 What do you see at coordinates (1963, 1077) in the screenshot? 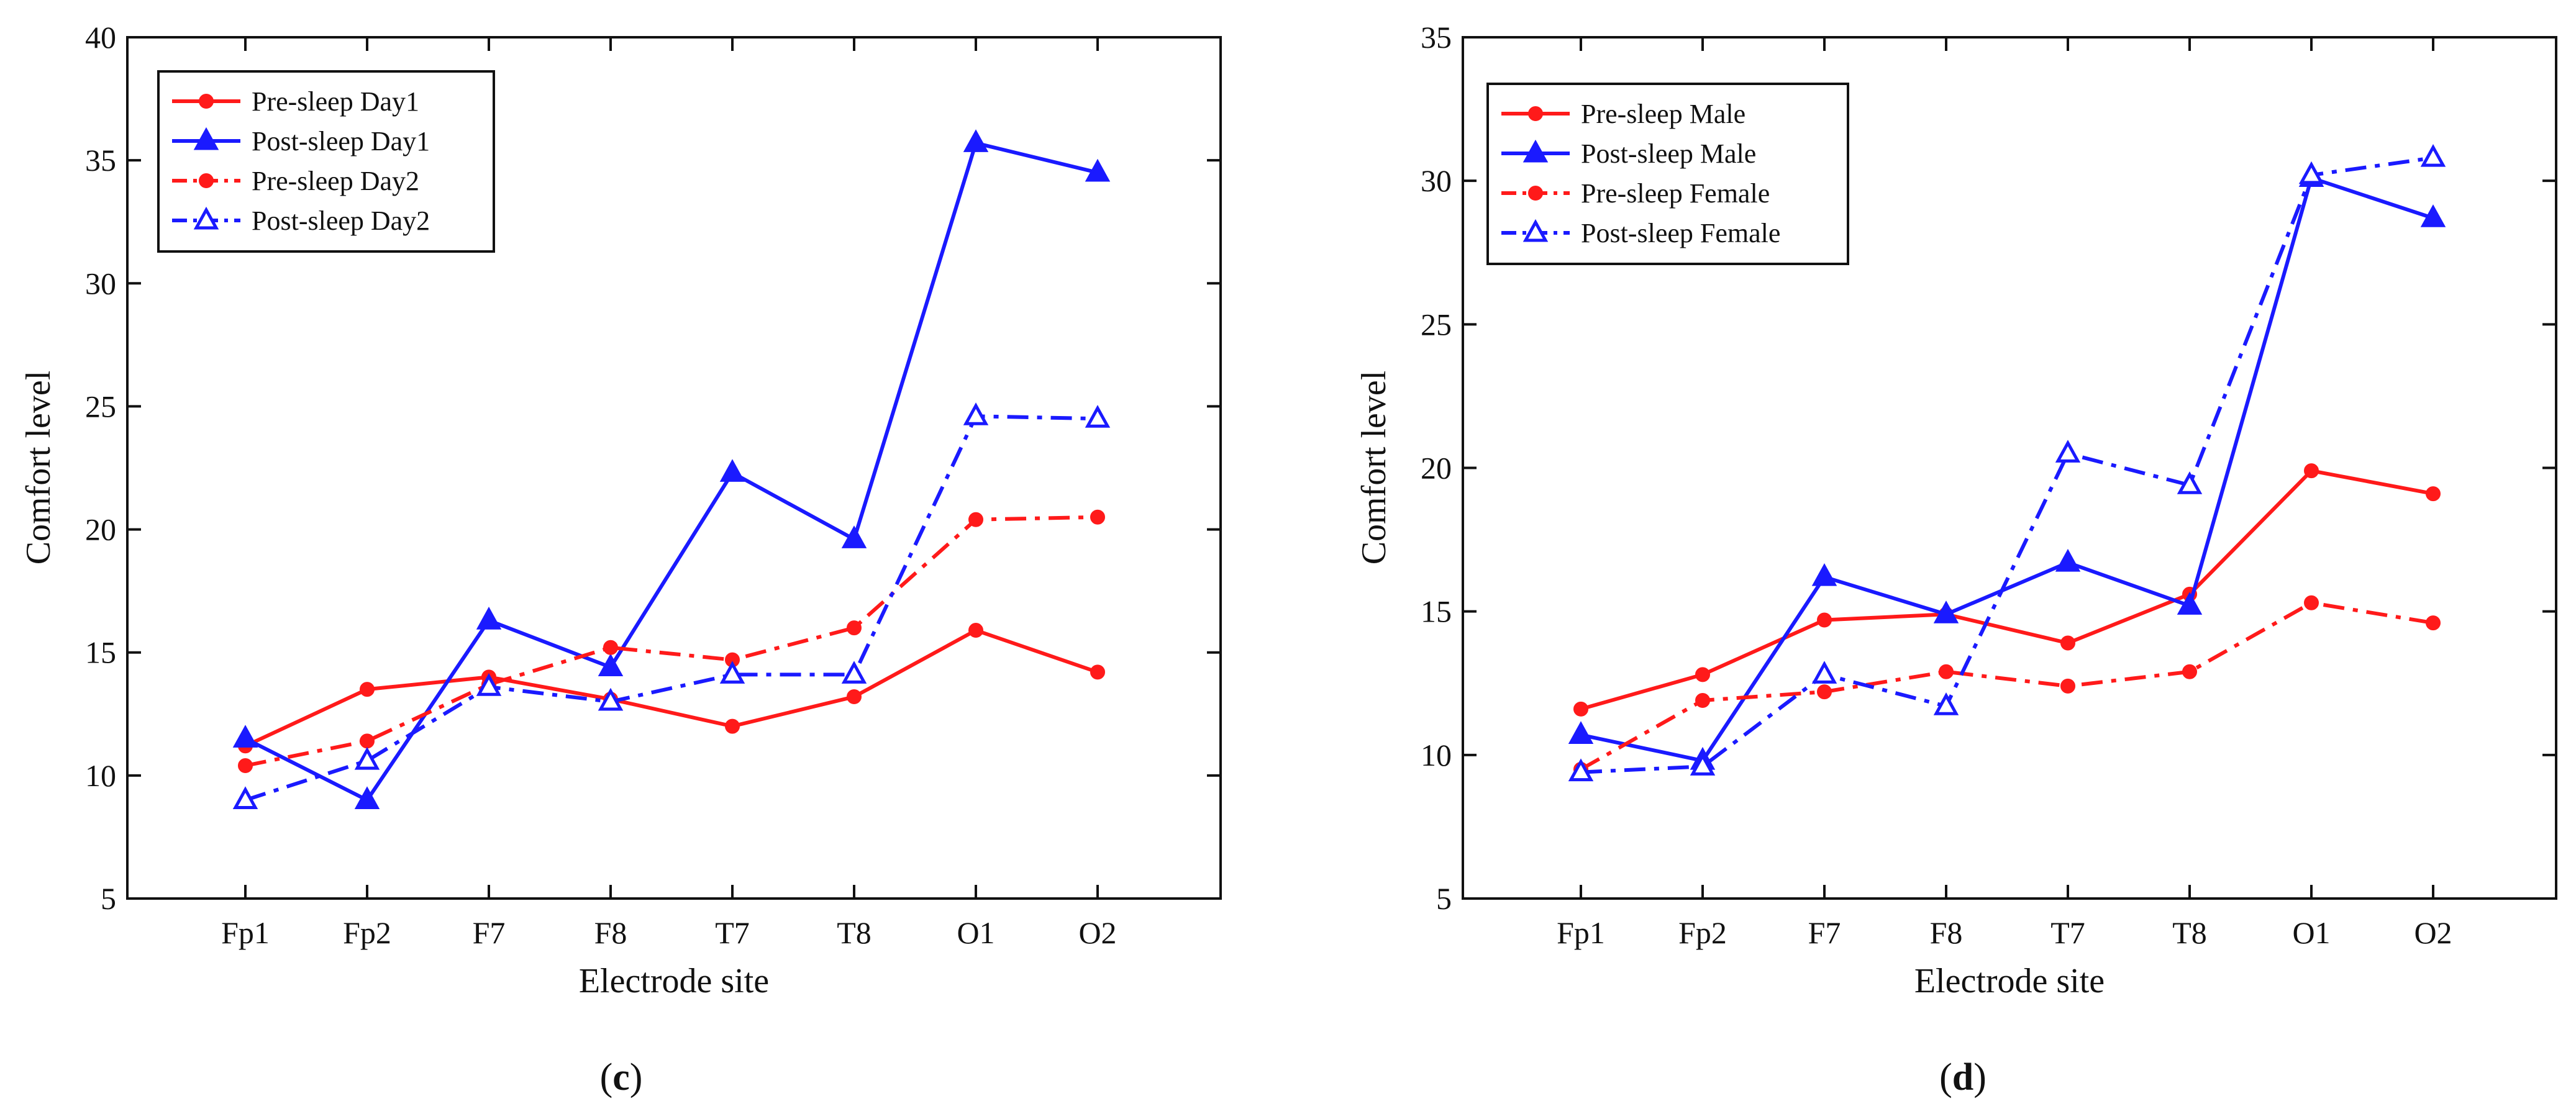
I see `panel-label: (d)` at bounding box center [1963, 1077].